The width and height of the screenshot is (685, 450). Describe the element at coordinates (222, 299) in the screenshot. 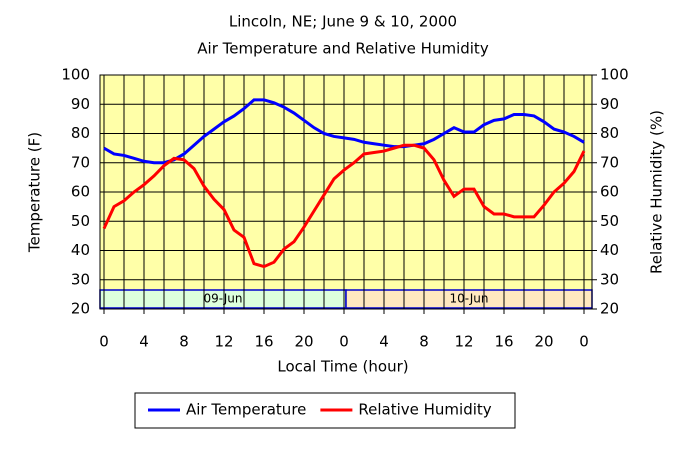

I see `day-label: 09-Jun` at that location.